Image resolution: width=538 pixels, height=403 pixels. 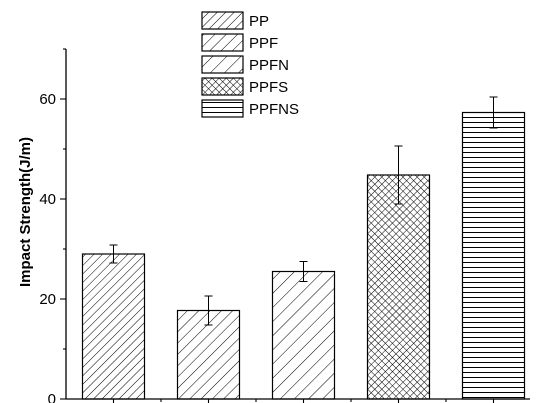 I want to click on y-tick-label: 0, so click(x=52, y=397).